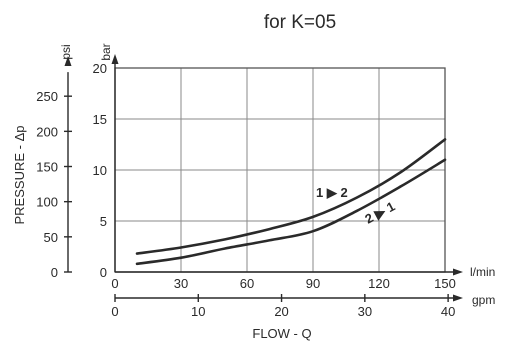  What do you see at coordinates (379, 213) in the screenshot?
I see `series-label-2to1: 2 ▶ 1` at bounding box center [379, 213].